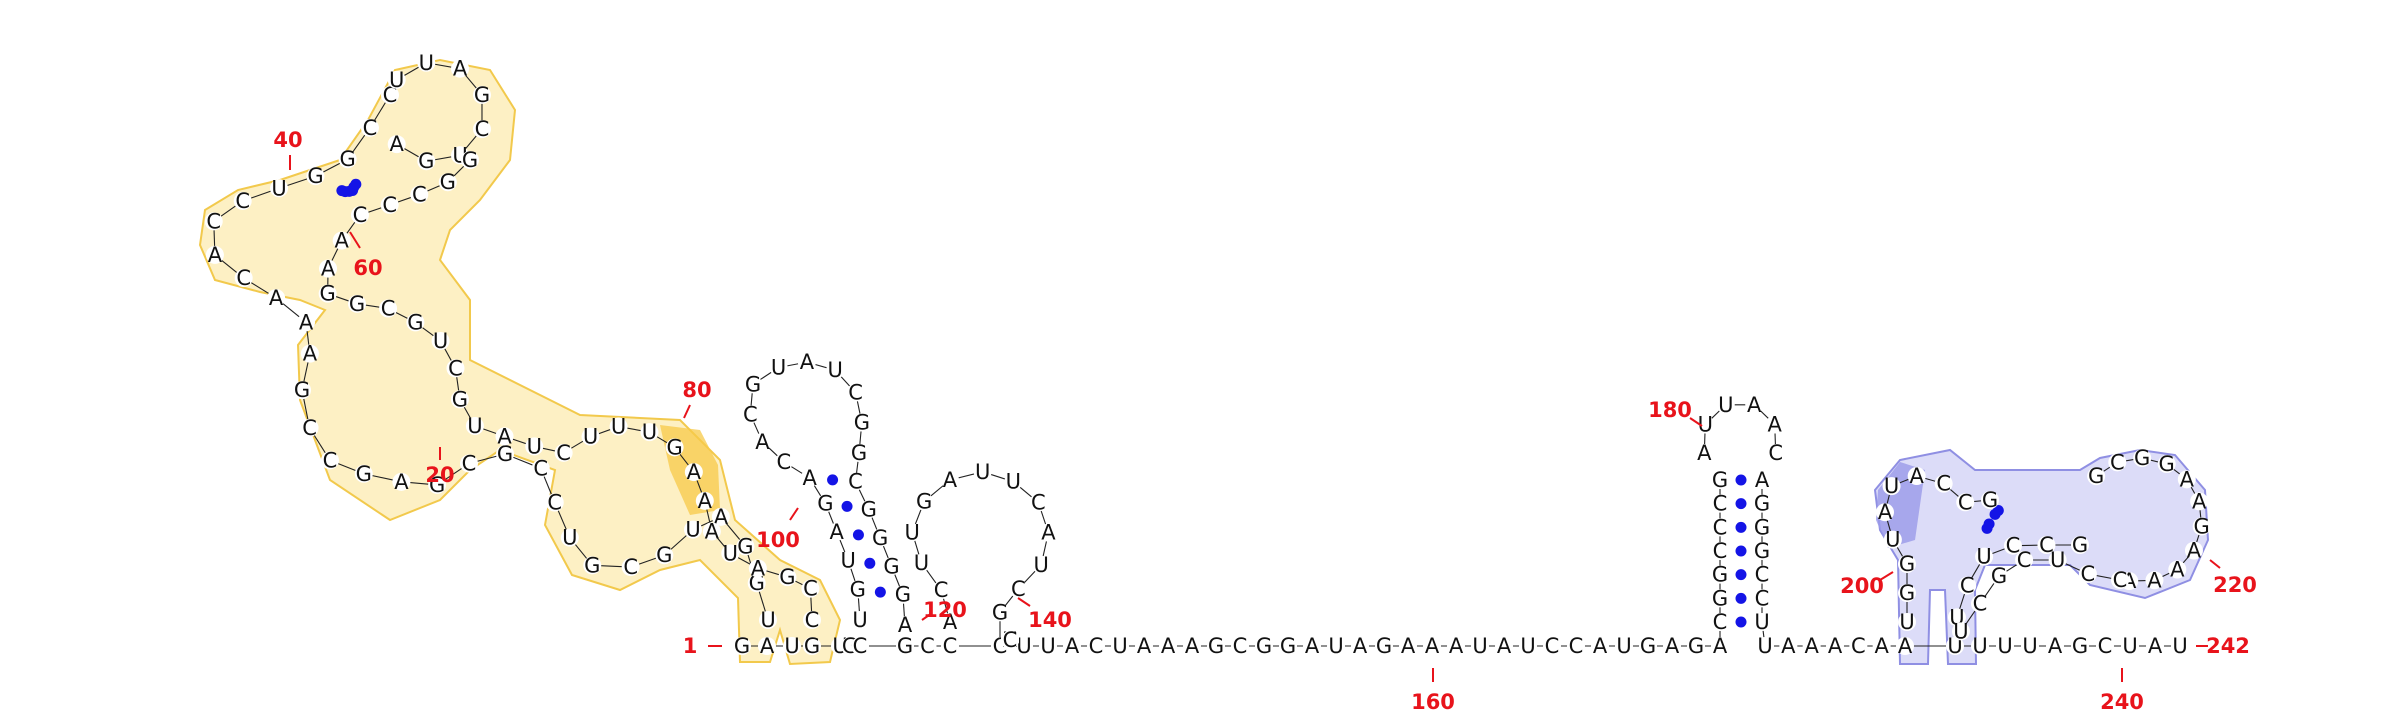 The height and width of the screenshot is (721, 2400). Describe the element at coordinates (1050, 620) in the screenshot. I see `position-label-140: 140` at that location.